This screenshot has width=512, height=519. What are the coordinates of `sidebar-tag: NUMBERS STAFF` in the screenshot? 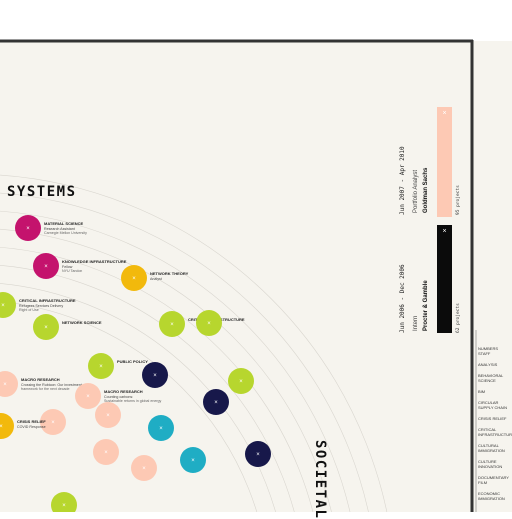 It's located at (488, 351).